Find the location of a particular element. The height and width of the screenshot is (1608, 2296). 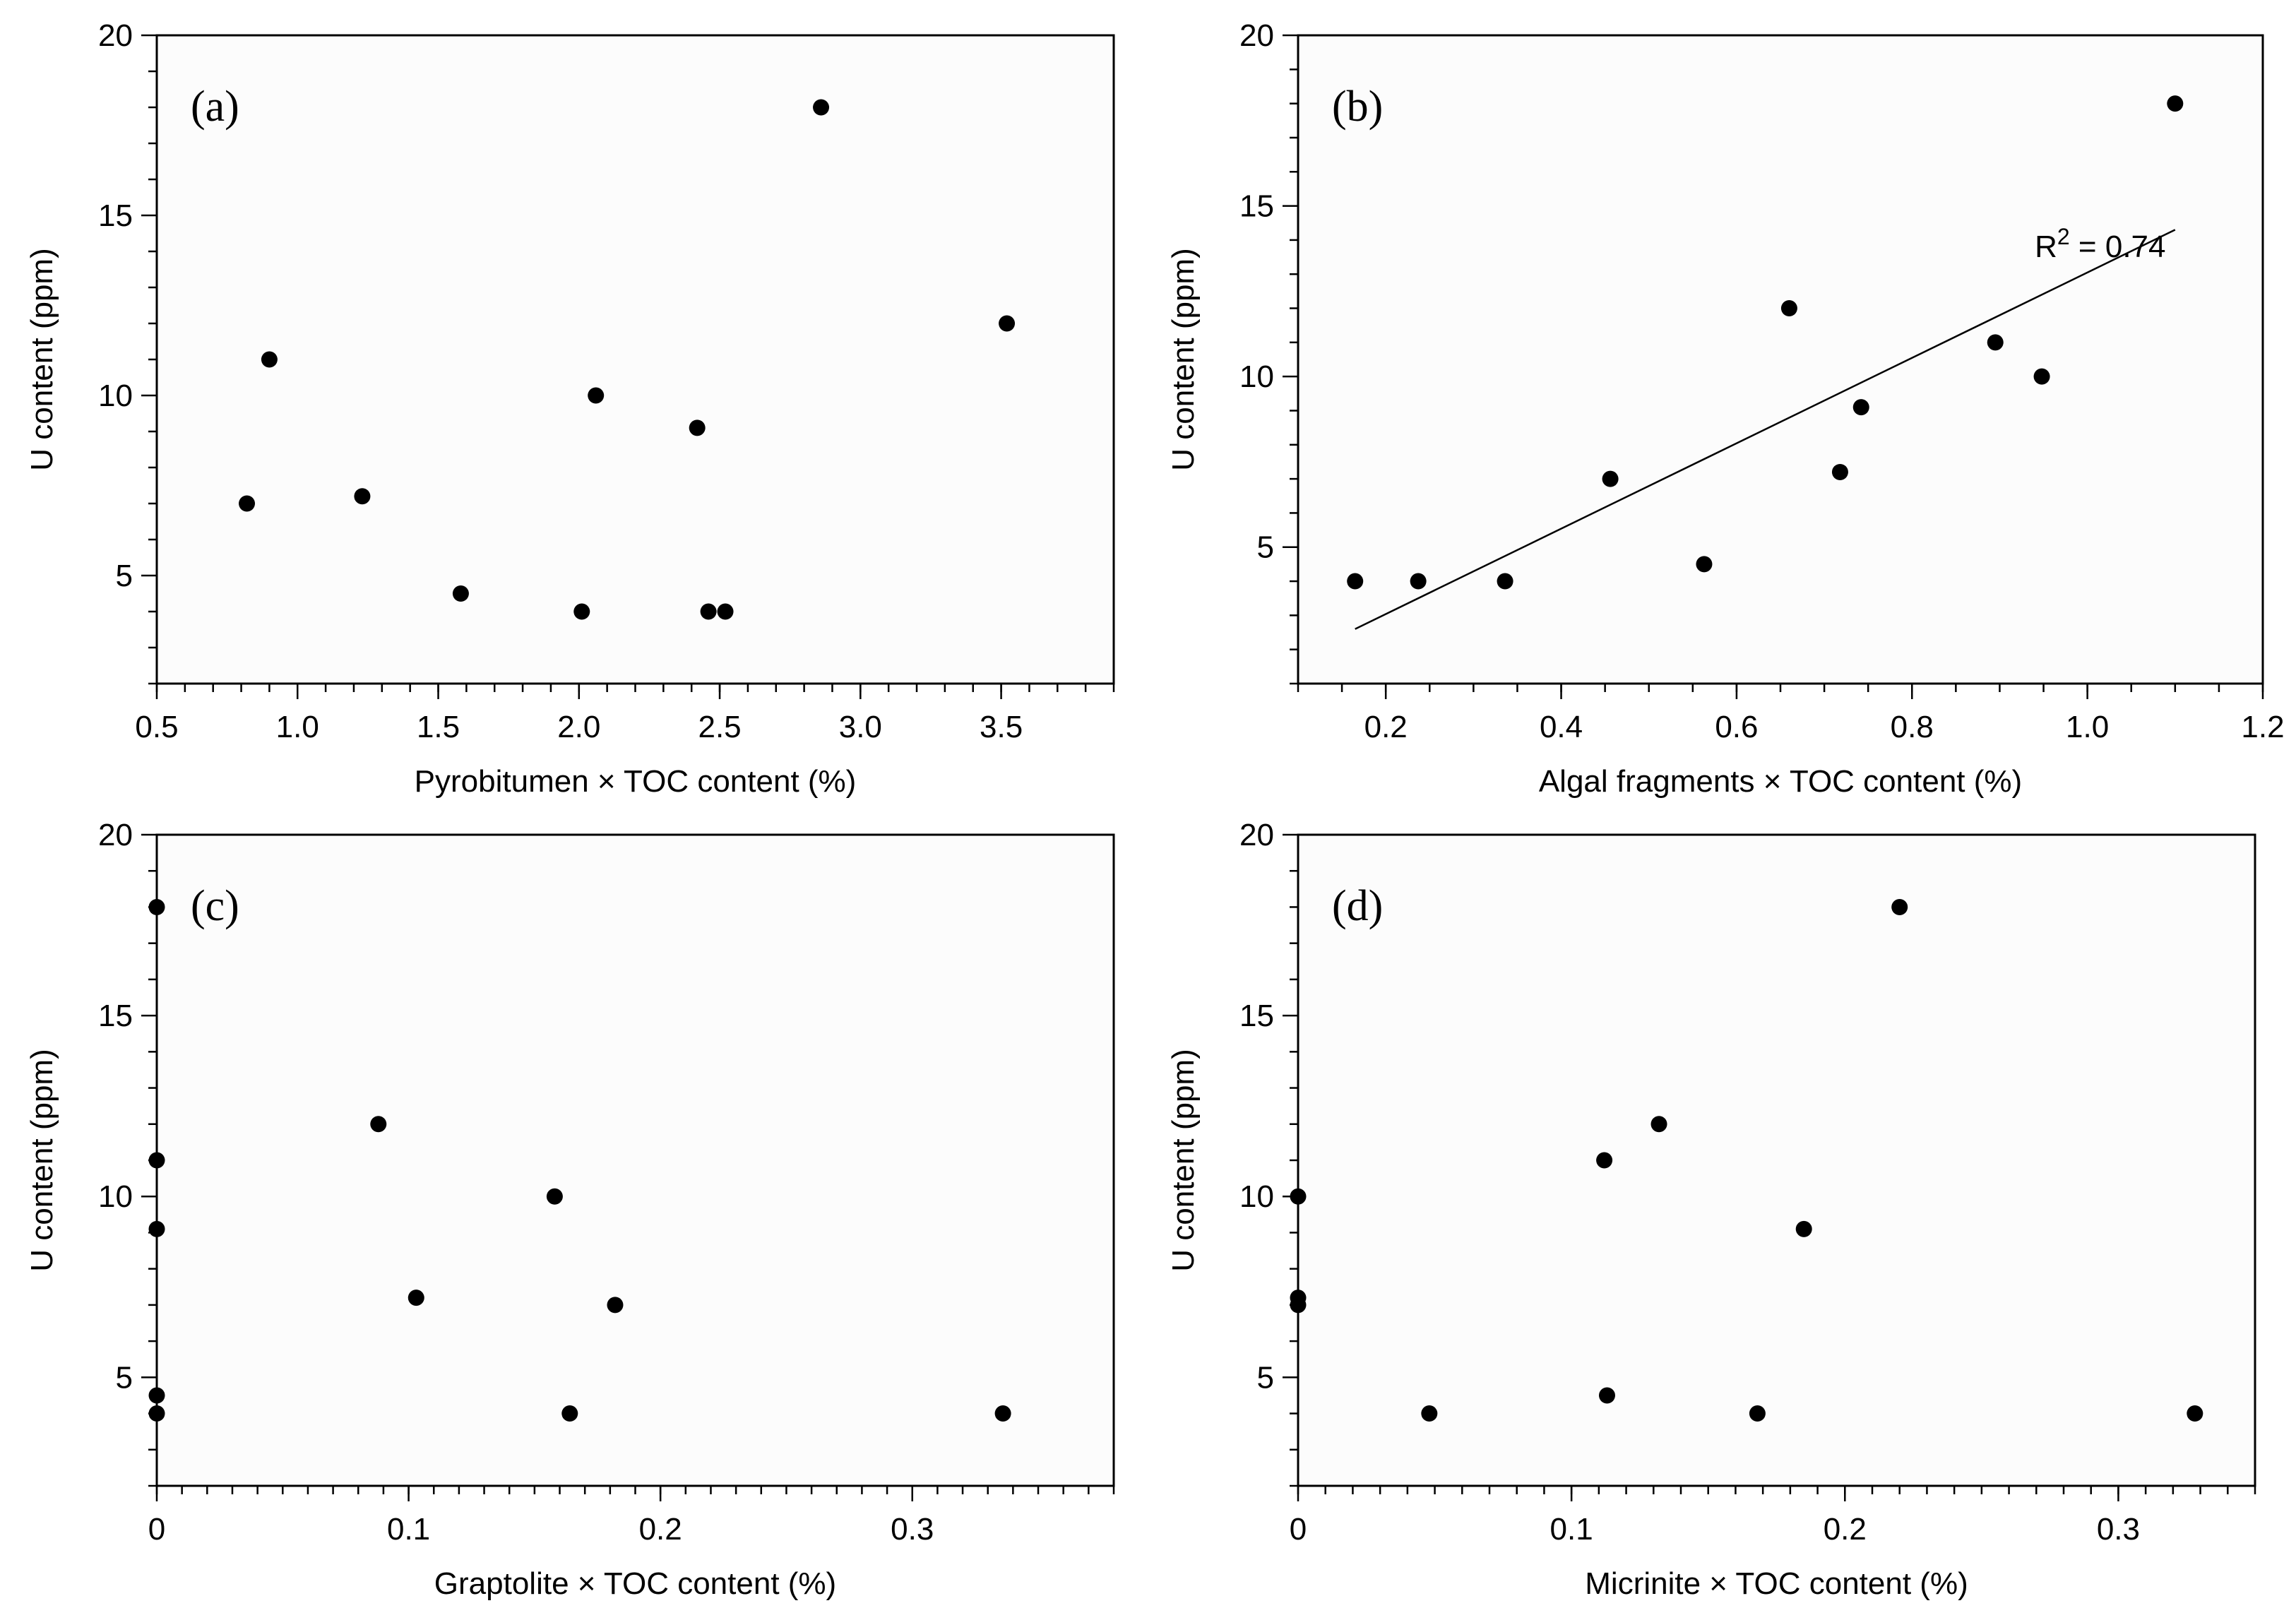

x-tick-label: 3.5 is located at coordinates (1001, 727).